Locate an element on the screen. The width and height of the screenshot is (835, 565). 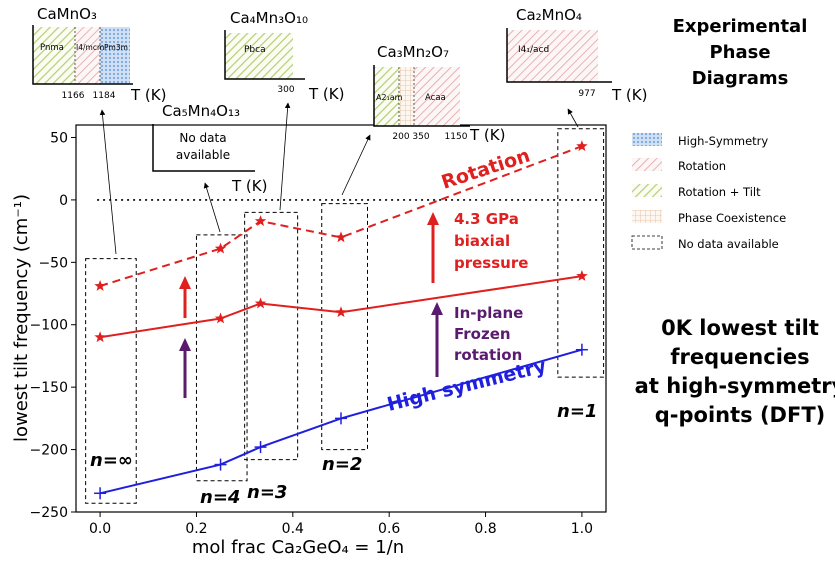
y-axis-title: lowest tilt frequency (cm⁻¹) is located at coordinates (21, 318).